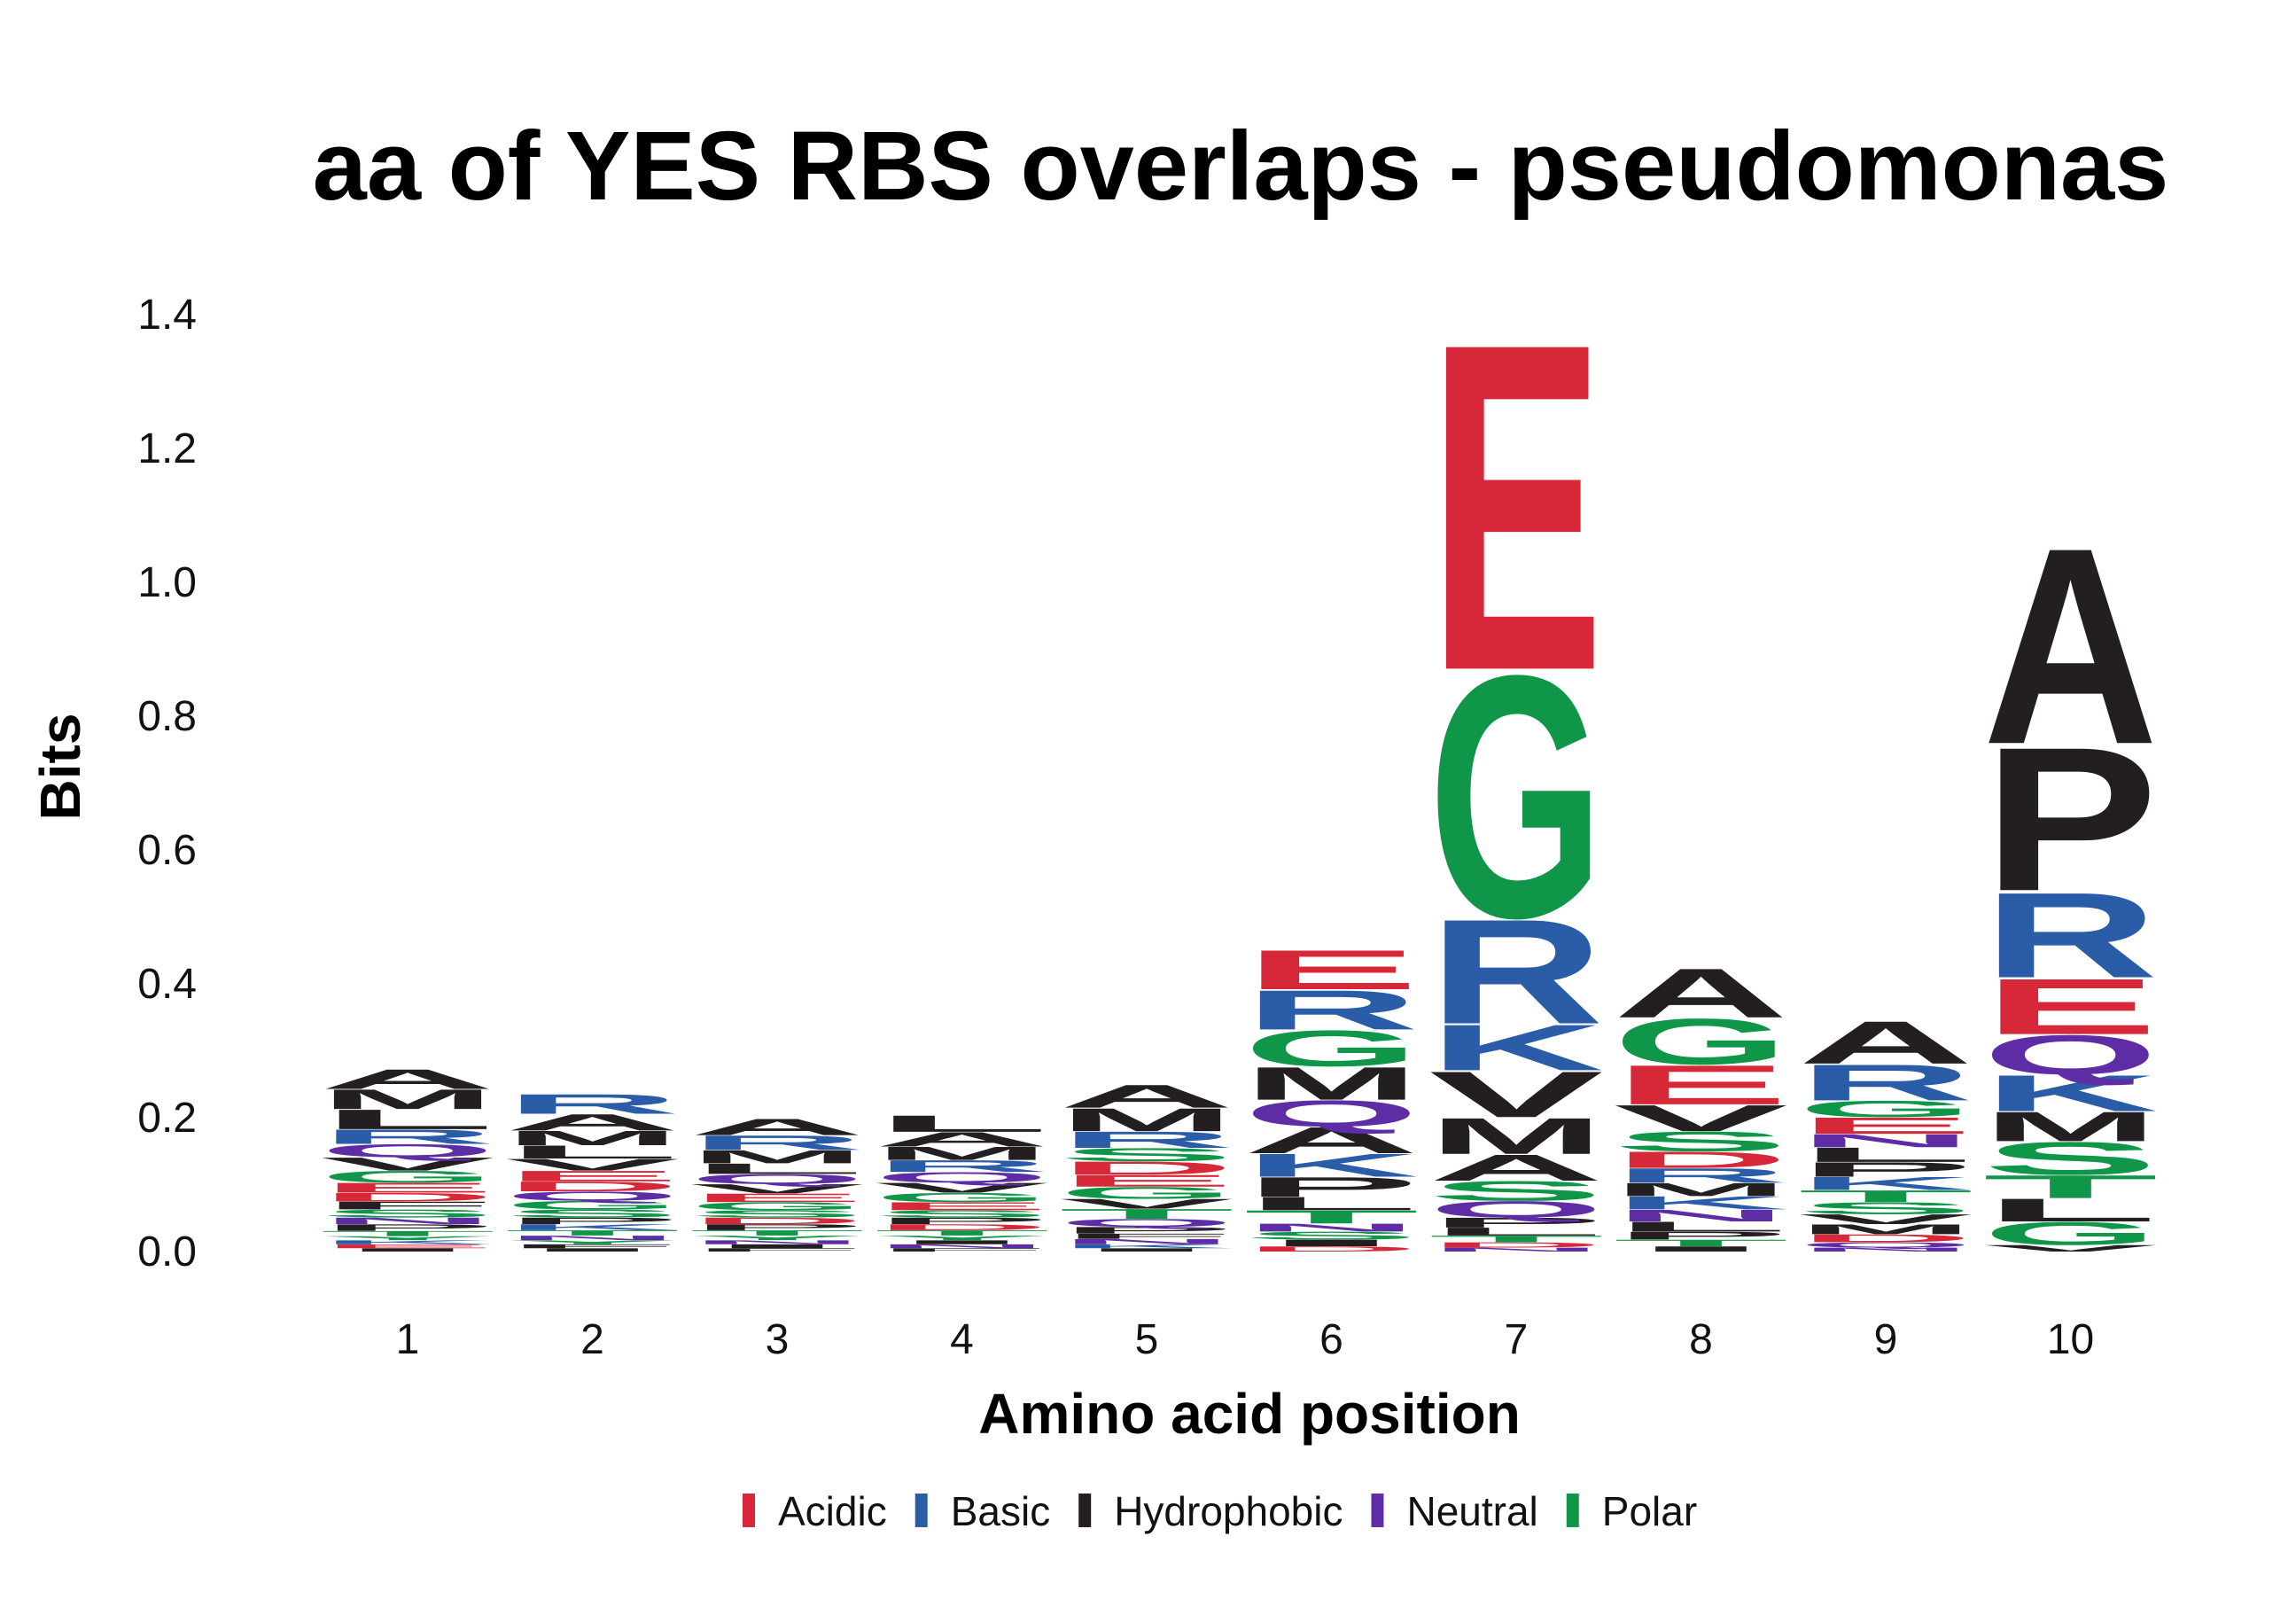 This screenshot has width=2296, height=1599. Describe the element at coordinates (1331, 1339) in the screenshot. I see `x-tick-label: 6` at that location.